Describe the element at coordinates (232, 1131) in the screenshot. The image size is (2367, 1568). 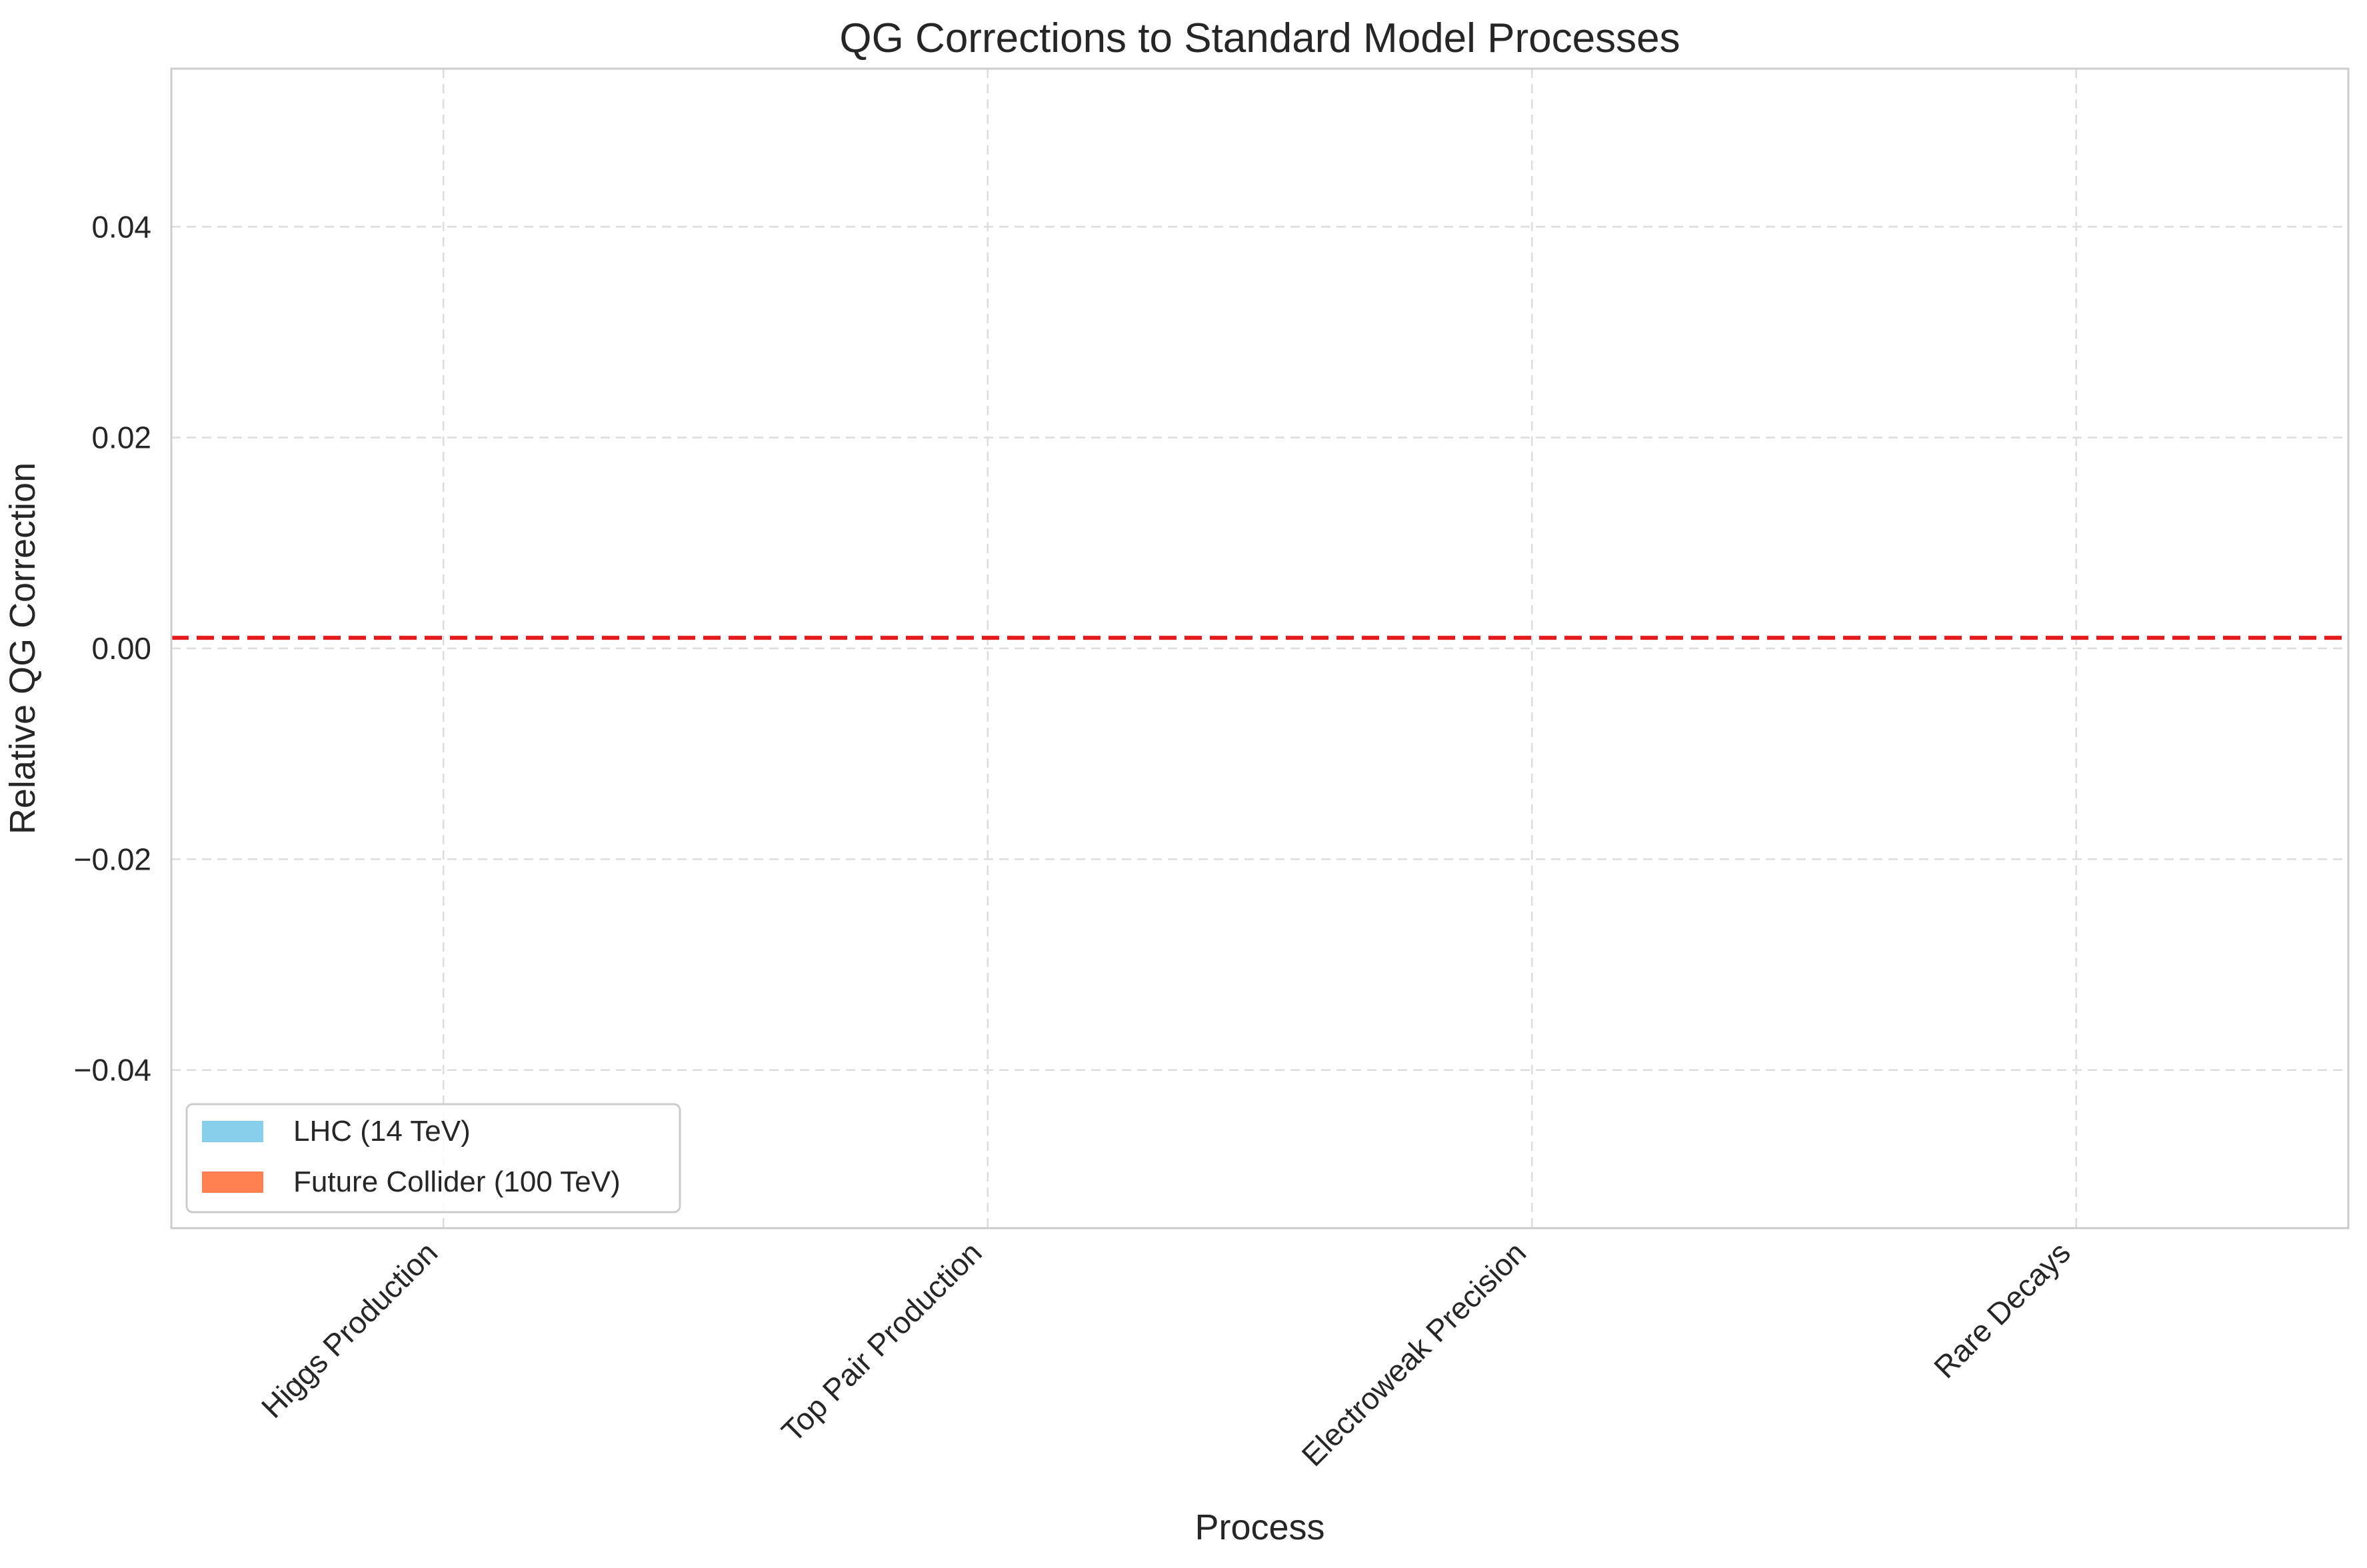
I see `legend-swatch-lhc` at that location.